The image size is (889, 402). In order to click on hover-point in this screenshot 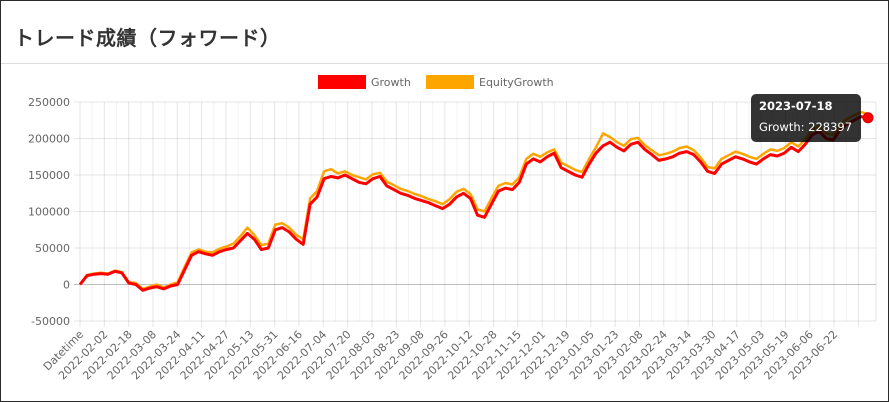, I will do `click(868, 118)`.